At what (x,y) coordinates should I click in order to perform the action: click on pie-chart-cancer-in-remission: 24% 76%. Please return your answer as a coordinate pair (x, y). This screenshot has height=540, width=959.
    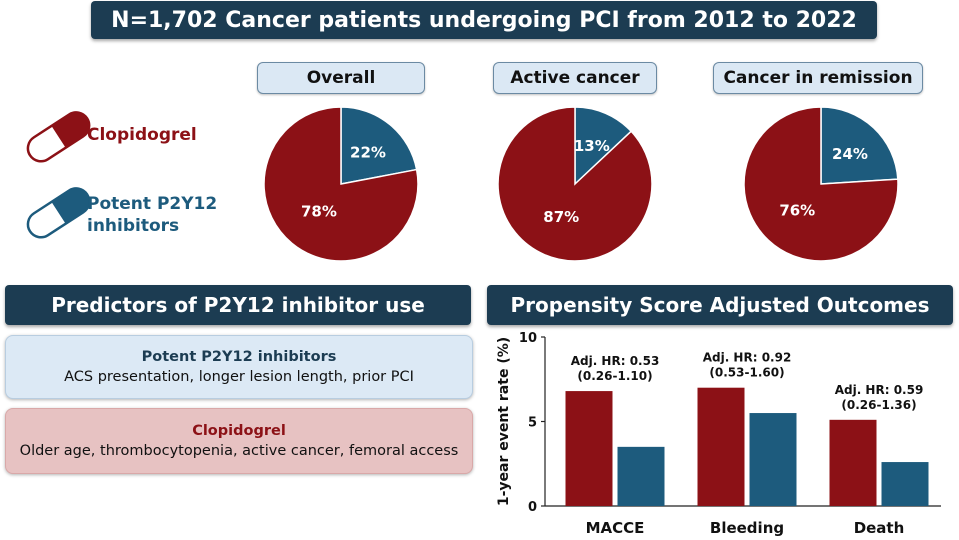
    Looking at the image, I should click on (821, 184).